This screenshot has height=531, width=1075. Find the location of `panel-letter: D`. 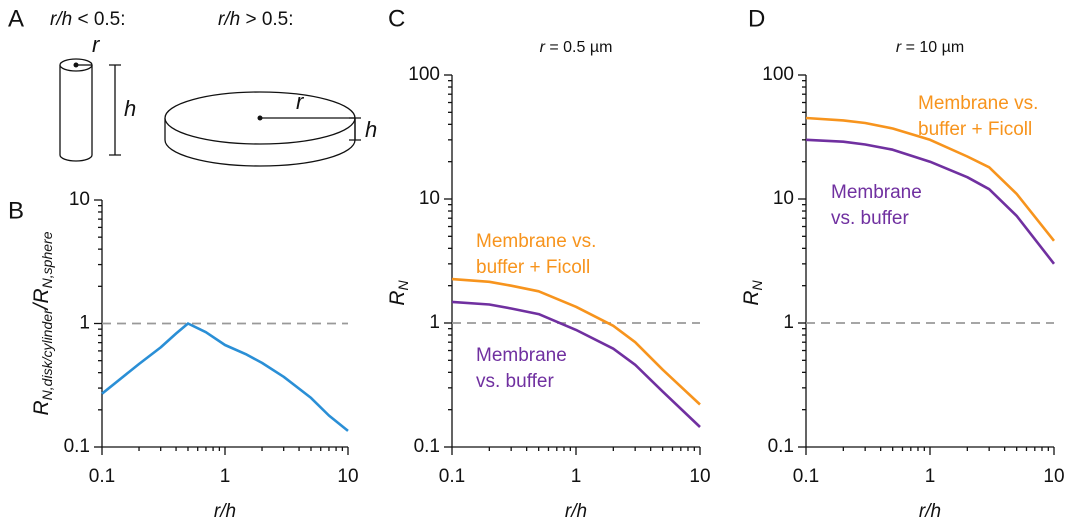

panel-letter: D is located at coordinates (756, 18).